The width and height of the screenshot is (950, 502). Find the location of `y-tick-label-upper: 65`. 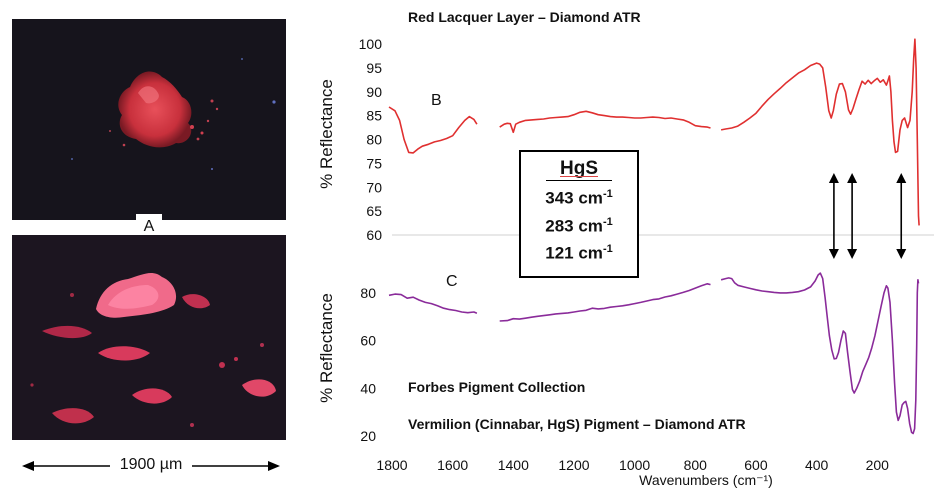

y-tick-label-upper: 65 is located at coordinates (374, 211).